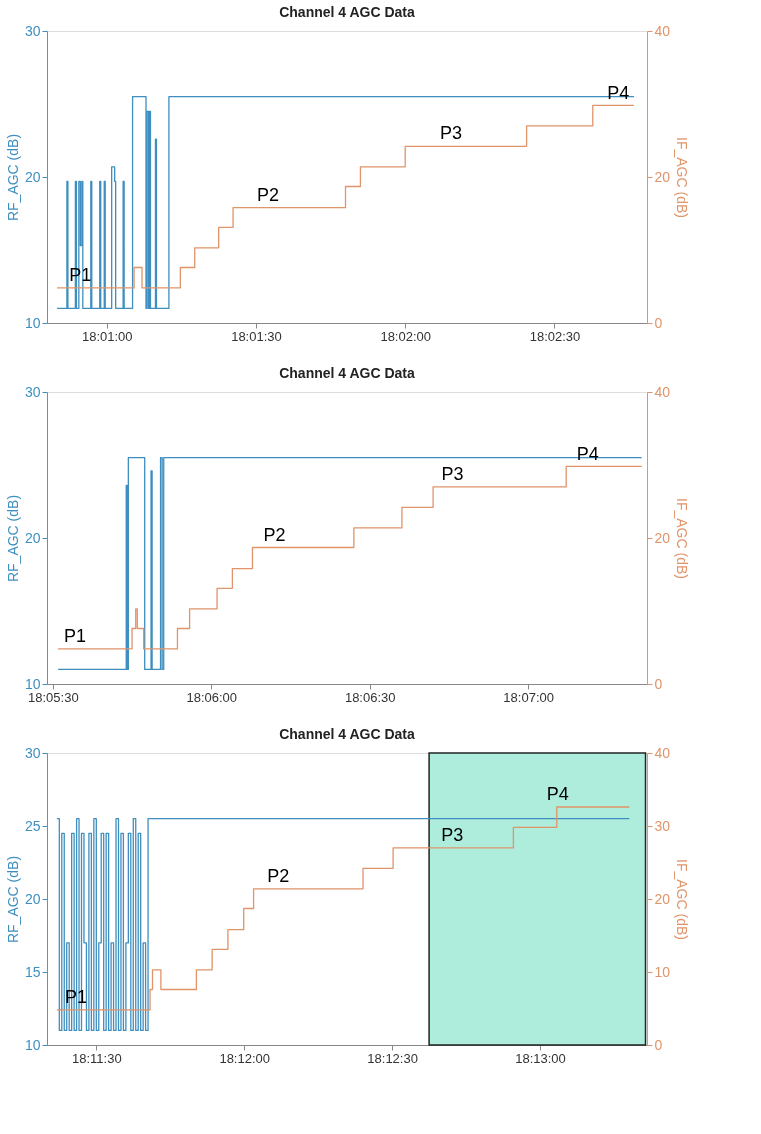 This screenshot has width=761, height=1134. What do you see at coordinates (32, 825) in the screenshot?
I see `y-tick-label: 25` at bounding box center [32, 825].